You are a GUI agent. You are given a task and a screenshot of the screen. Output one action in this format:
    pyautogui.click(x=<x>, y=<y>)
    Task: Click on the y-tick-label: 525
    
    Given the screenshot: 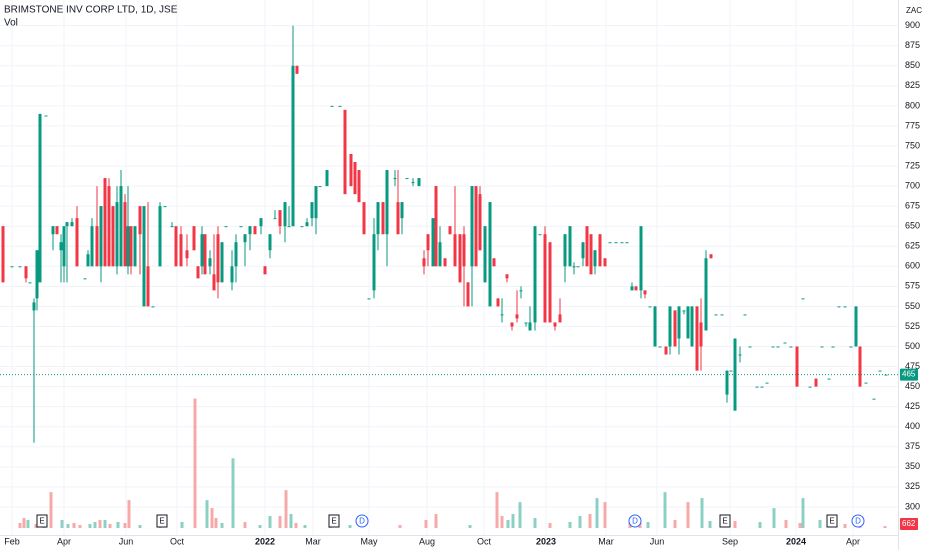 What is the action you would take?
    pyautogui.click(x=912, y=326)
    